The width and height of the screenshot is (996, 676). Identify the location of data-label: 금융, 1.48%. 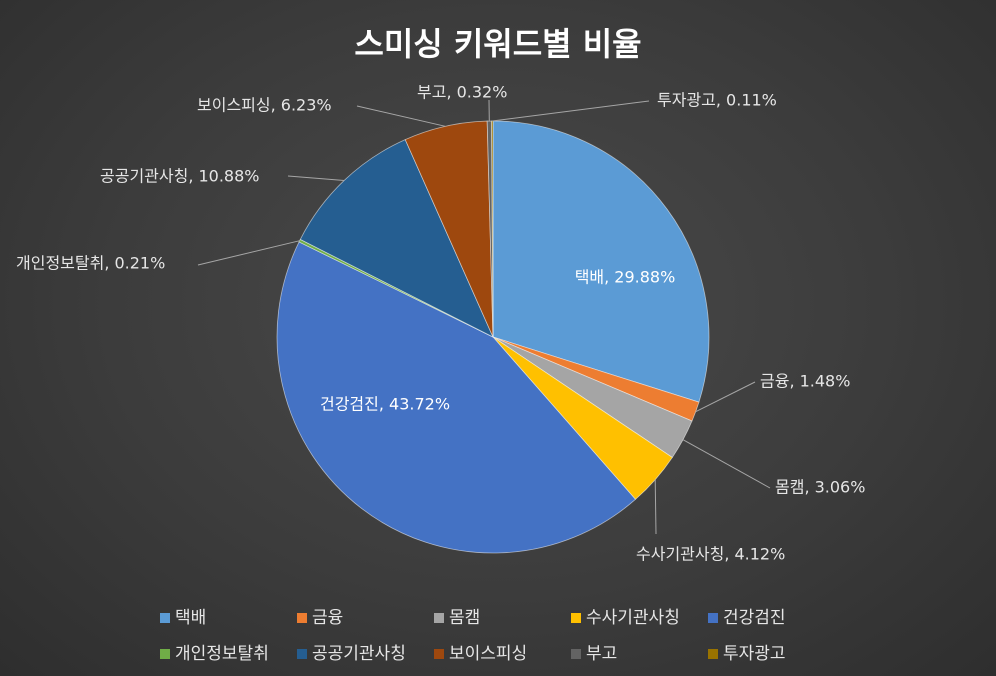
(805, 381).